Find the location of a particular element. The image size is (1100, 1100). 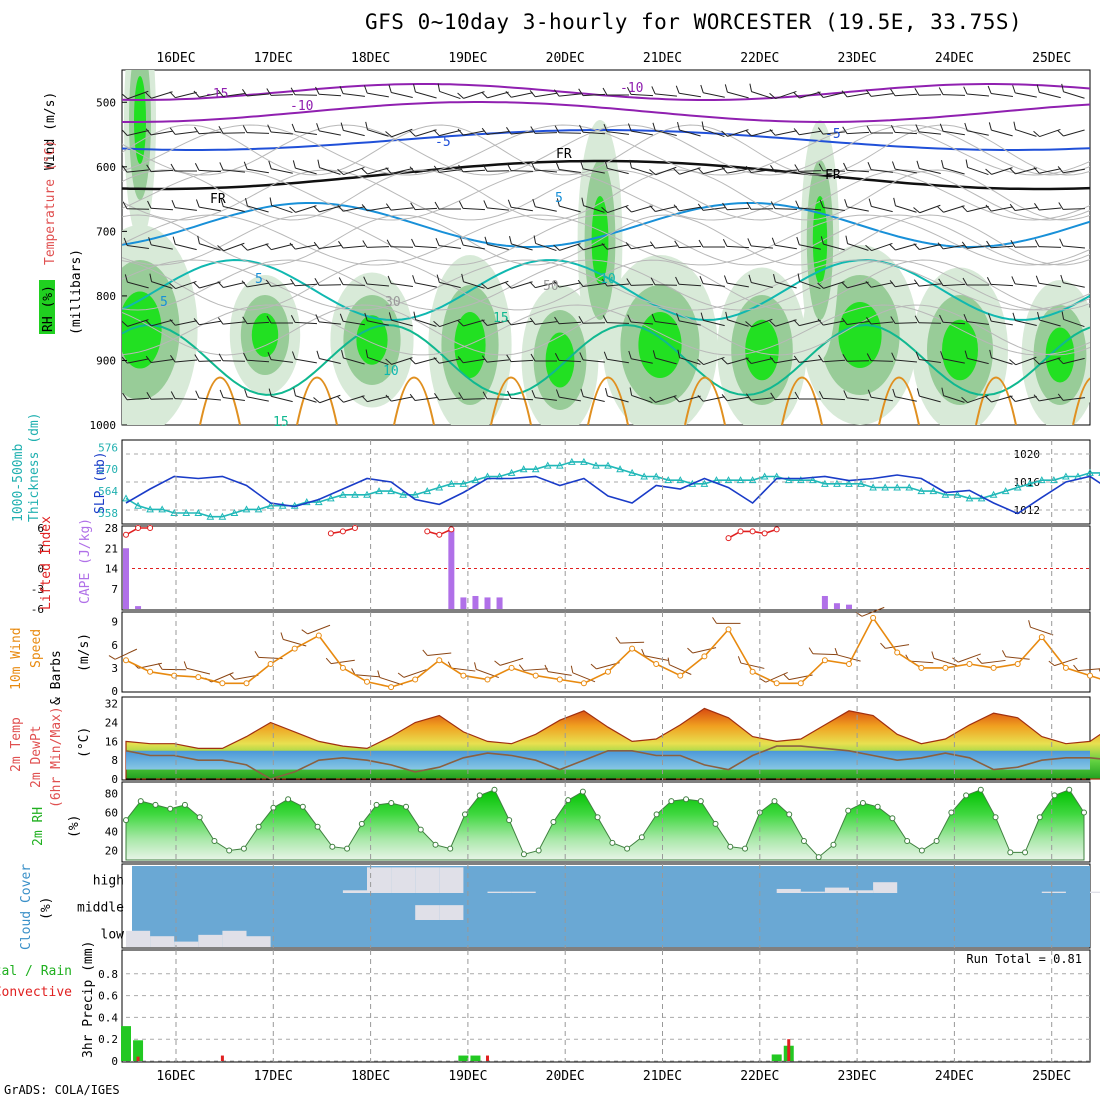

wind-tick: 0 is located at coordinates (114, 691).